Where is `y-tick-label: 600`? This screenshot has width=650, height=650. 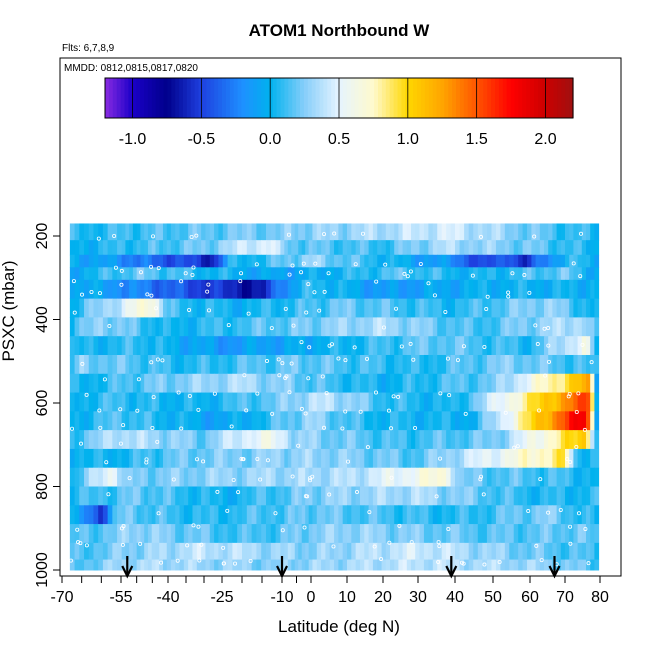 y-tick-label: 600 is located at coordinates (42, 403).